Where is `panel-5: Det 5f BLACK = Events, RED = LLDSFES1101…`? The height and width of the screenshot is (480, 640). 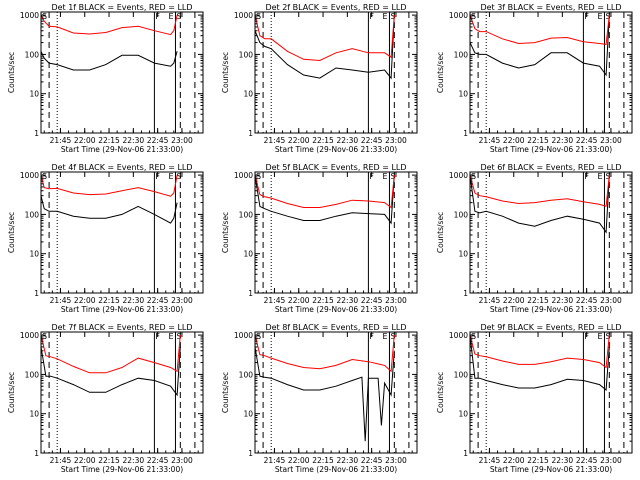 panel-5: Det 5f BLACK = Events, RED = LLDSFES1101… is located at coordinates (319, 238).